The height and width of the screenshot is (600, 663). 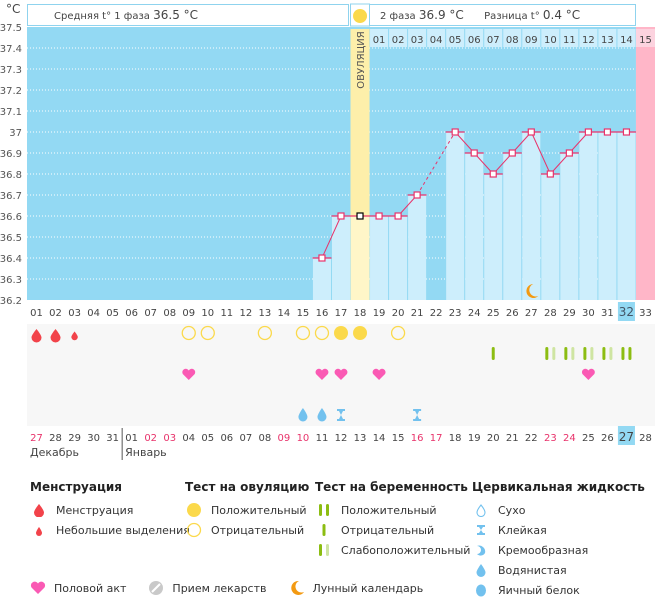 I want to click on cycle-day-label: 10, so click(x=207, y=313).